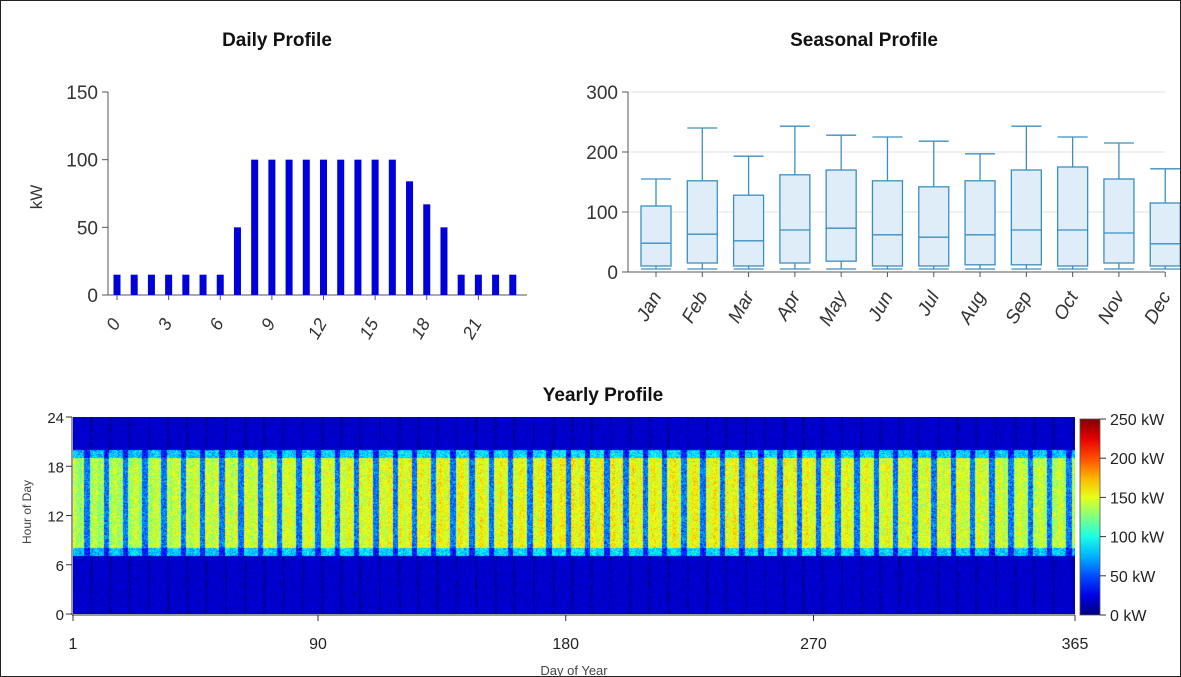  I want to click on yearly-x-tick-label: 365, so click(1075, 644).